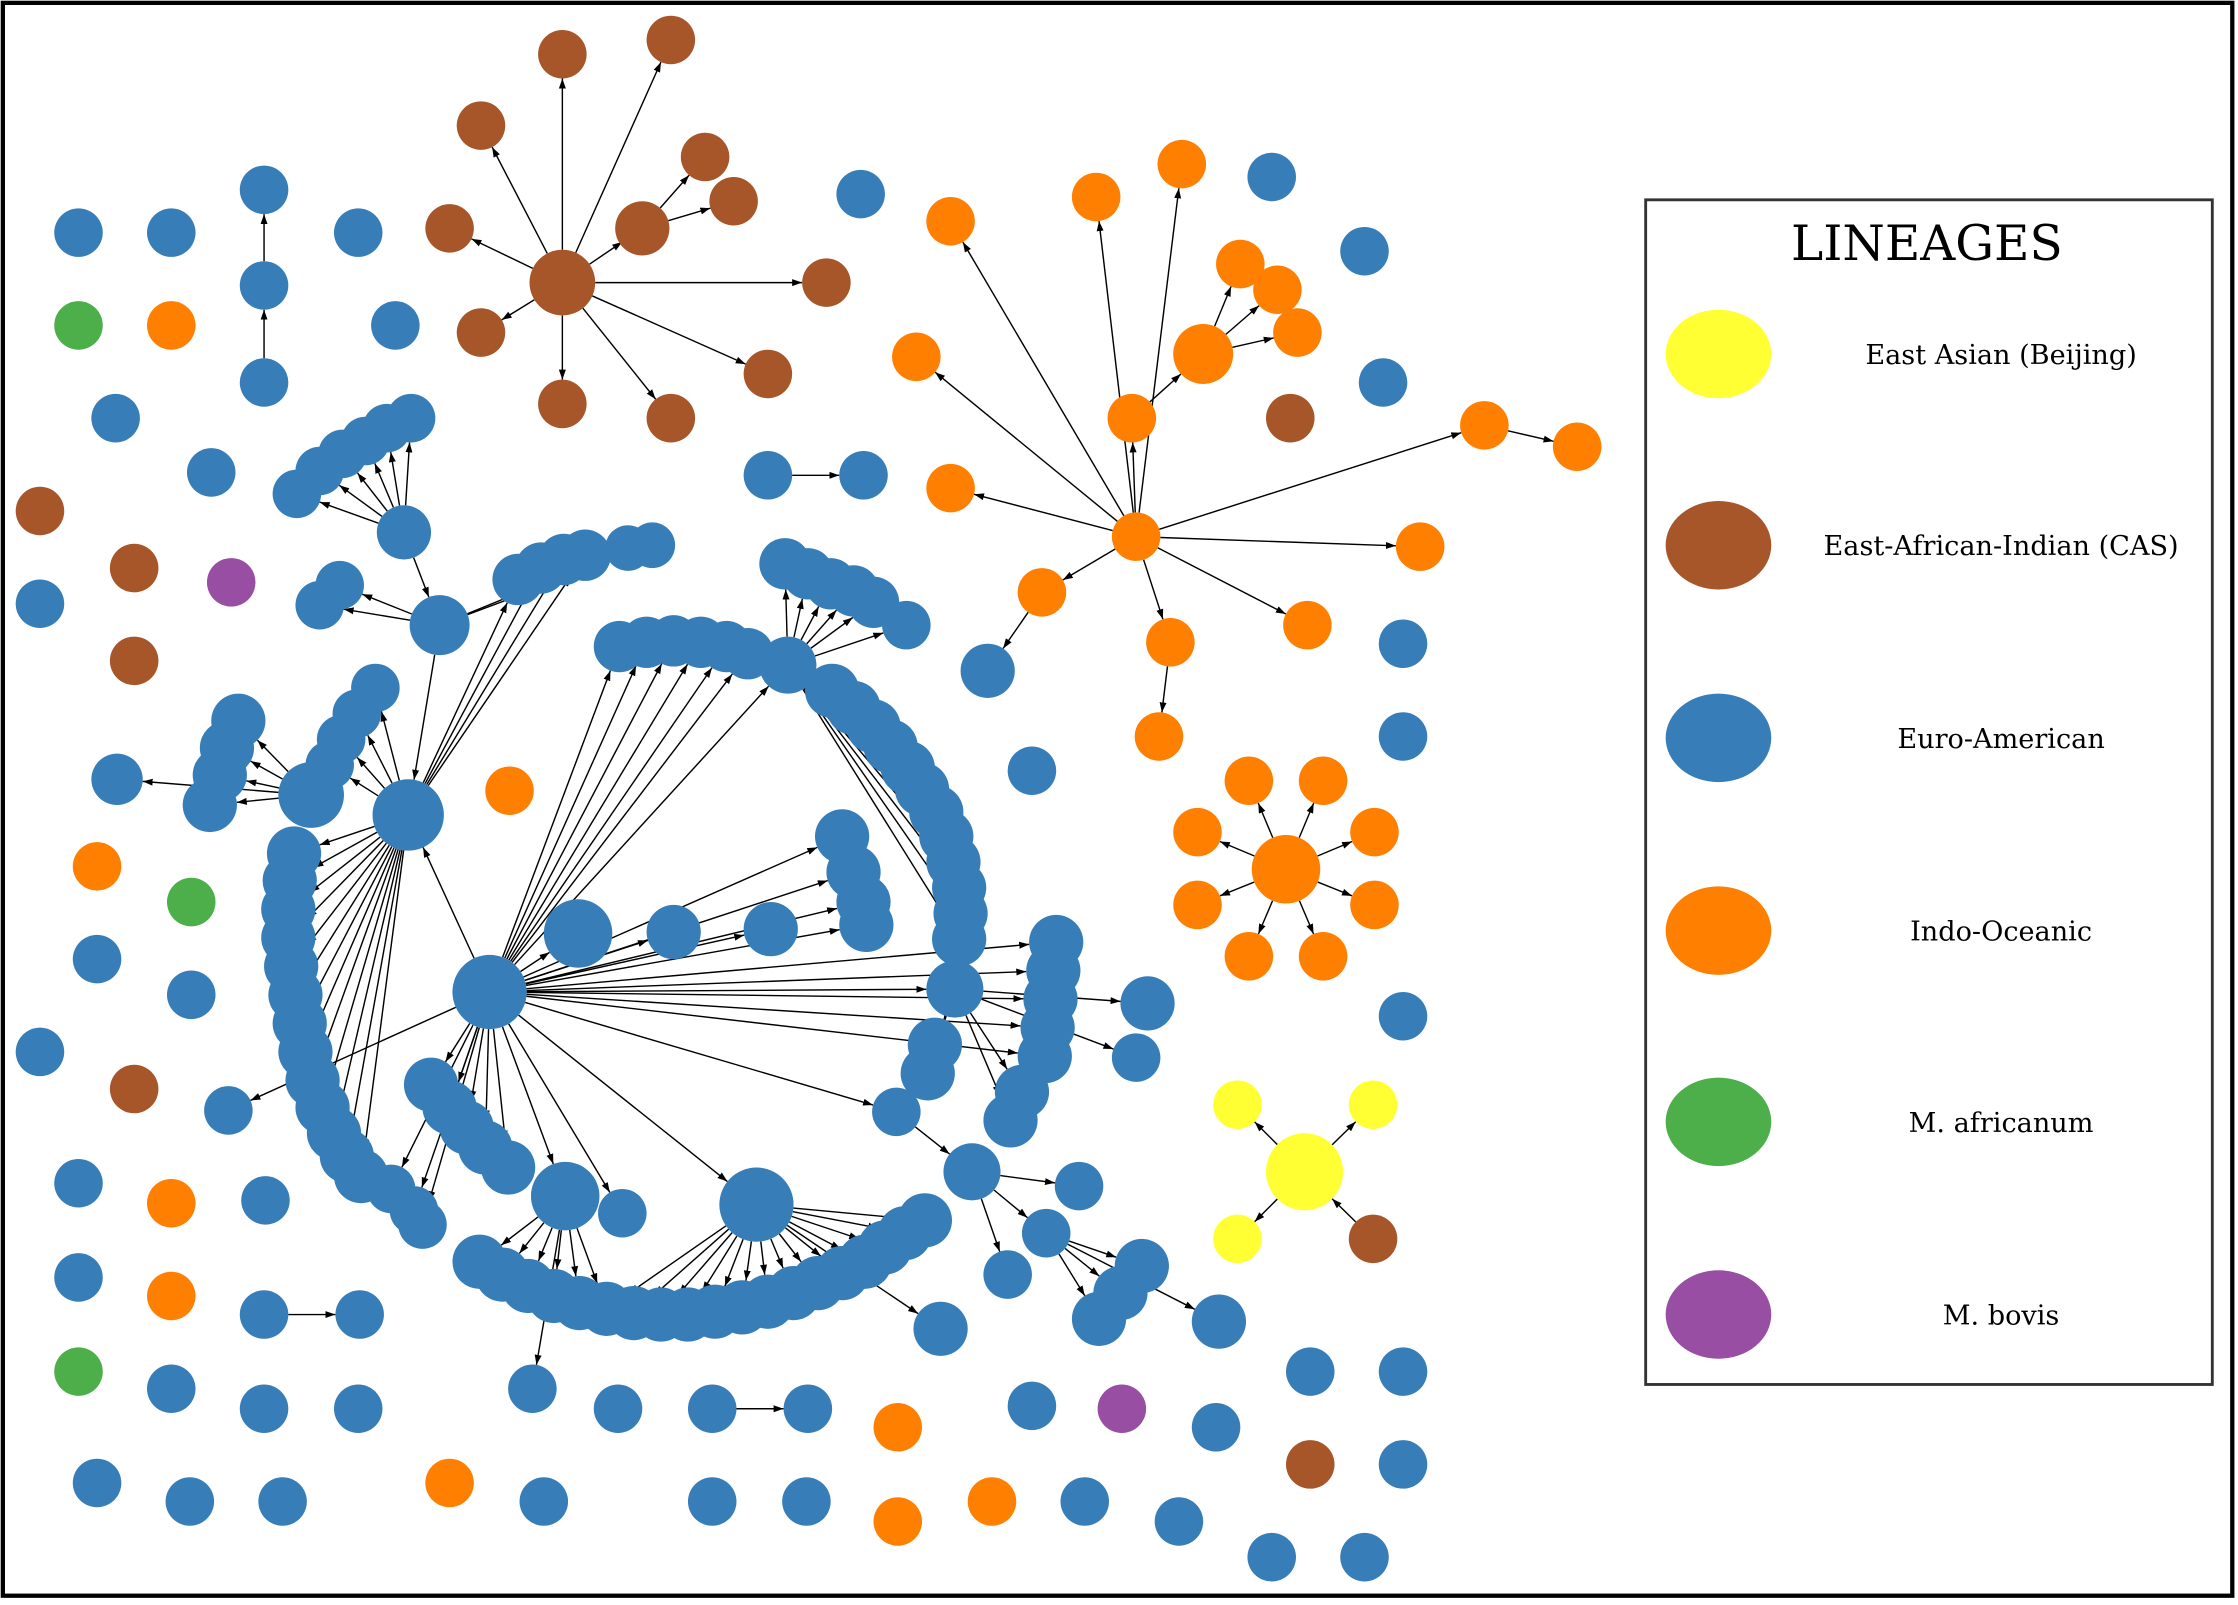 The width and height of the screenshot is (2238, 1605). Describe the element at coordinates (2000, 739) in the screenshot. I see `legend-label-euro-american: Euro-American` at that location.